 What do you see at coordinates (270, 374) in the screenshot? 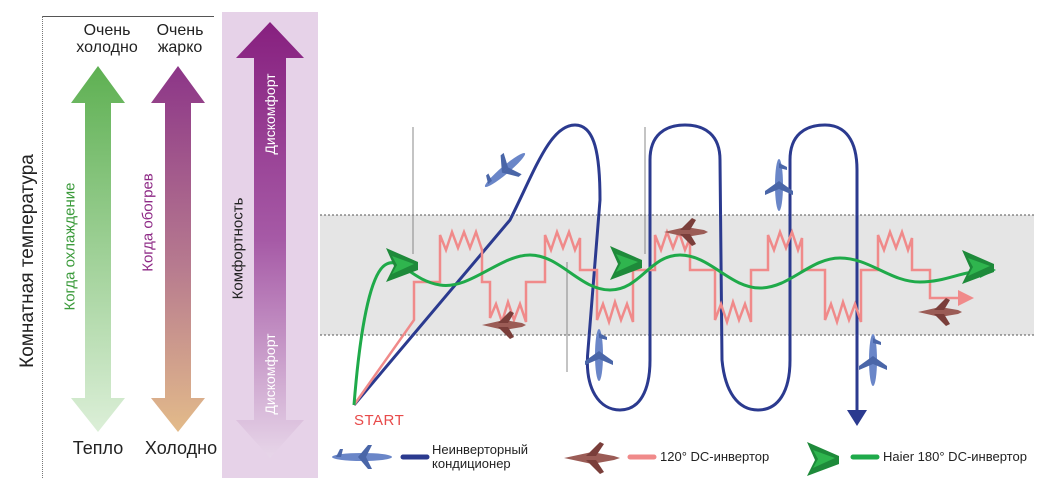
I see `comfort-bottom-label: Дискомфорт` at bounding box center [270, 374].